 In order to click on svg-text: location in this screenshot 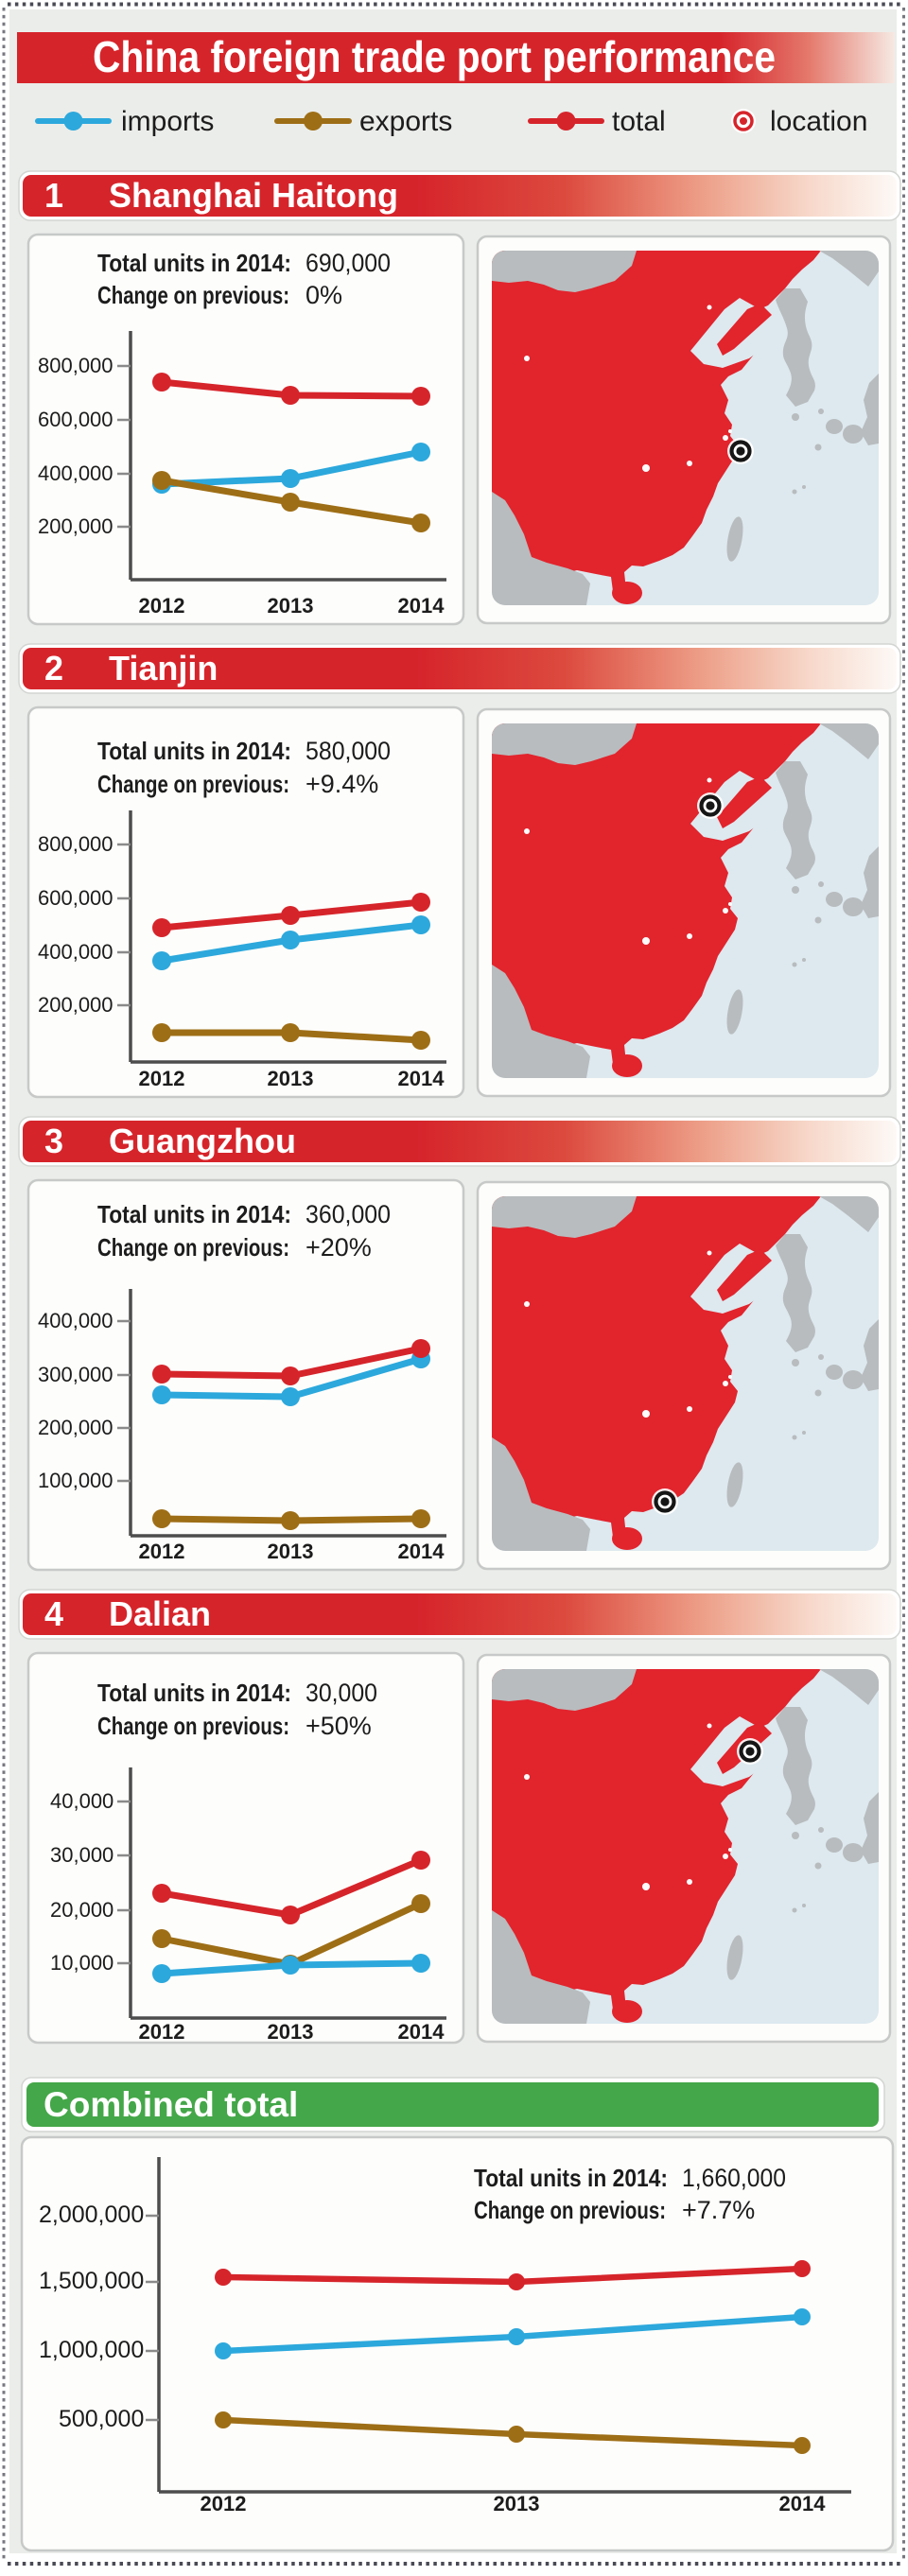, I will do `click(818, 121)`.